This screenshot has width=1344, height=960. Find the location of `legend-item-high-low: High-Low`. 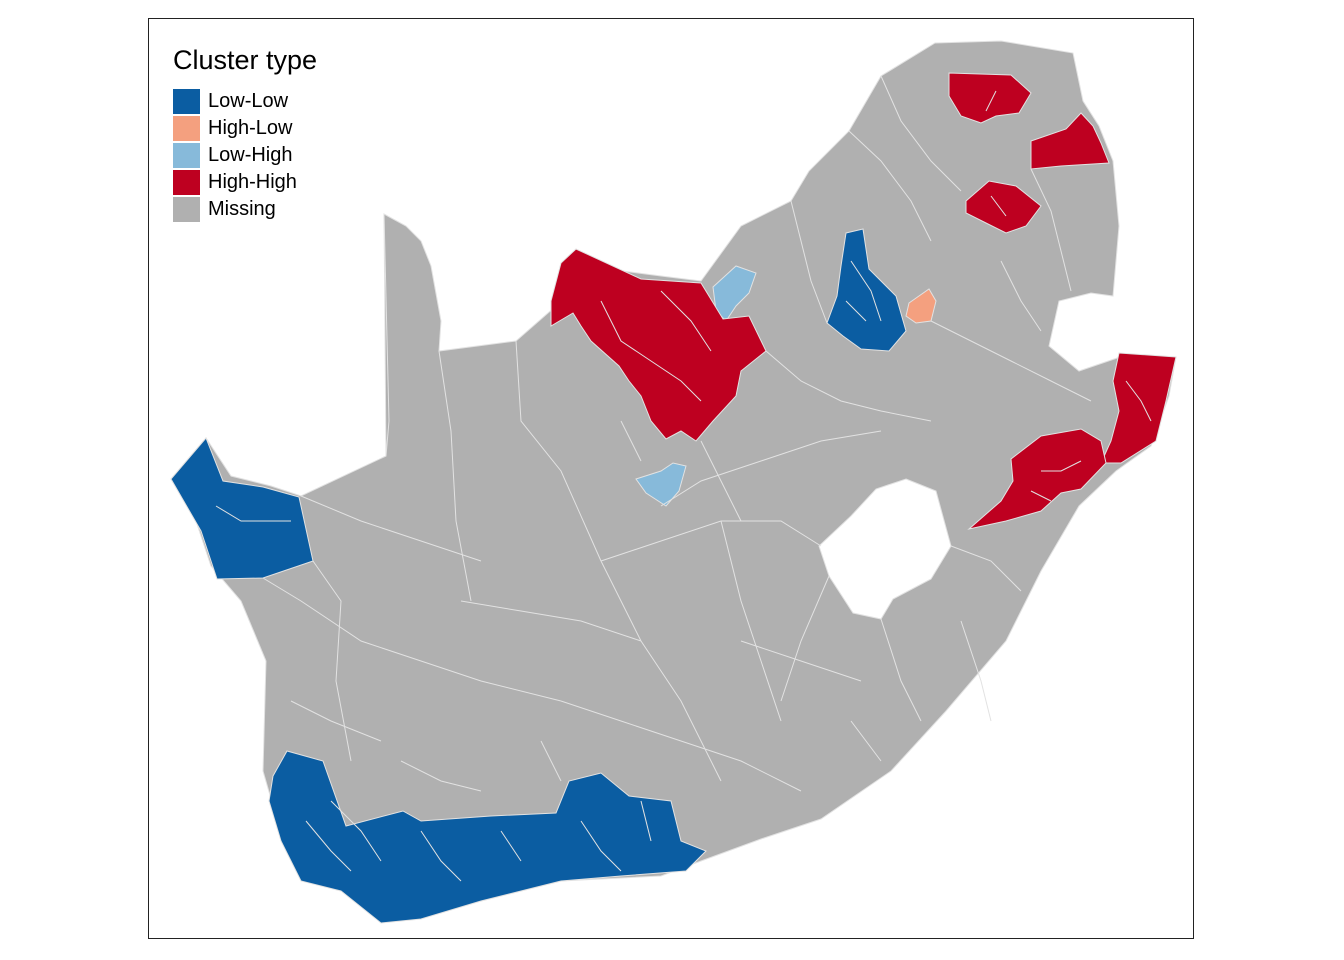

legend-item-high-low: High-Low is located at coordinates (245, 128).